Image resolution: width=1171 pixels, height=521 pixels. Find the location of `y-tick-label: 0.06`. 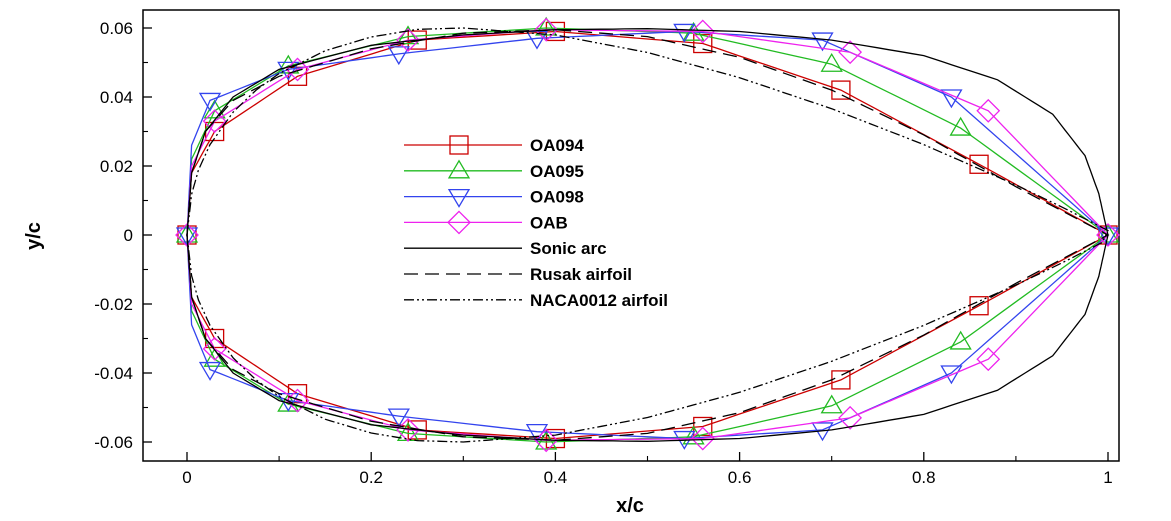

y-tick-label: 0.06 is located at coordinates (116, 28).